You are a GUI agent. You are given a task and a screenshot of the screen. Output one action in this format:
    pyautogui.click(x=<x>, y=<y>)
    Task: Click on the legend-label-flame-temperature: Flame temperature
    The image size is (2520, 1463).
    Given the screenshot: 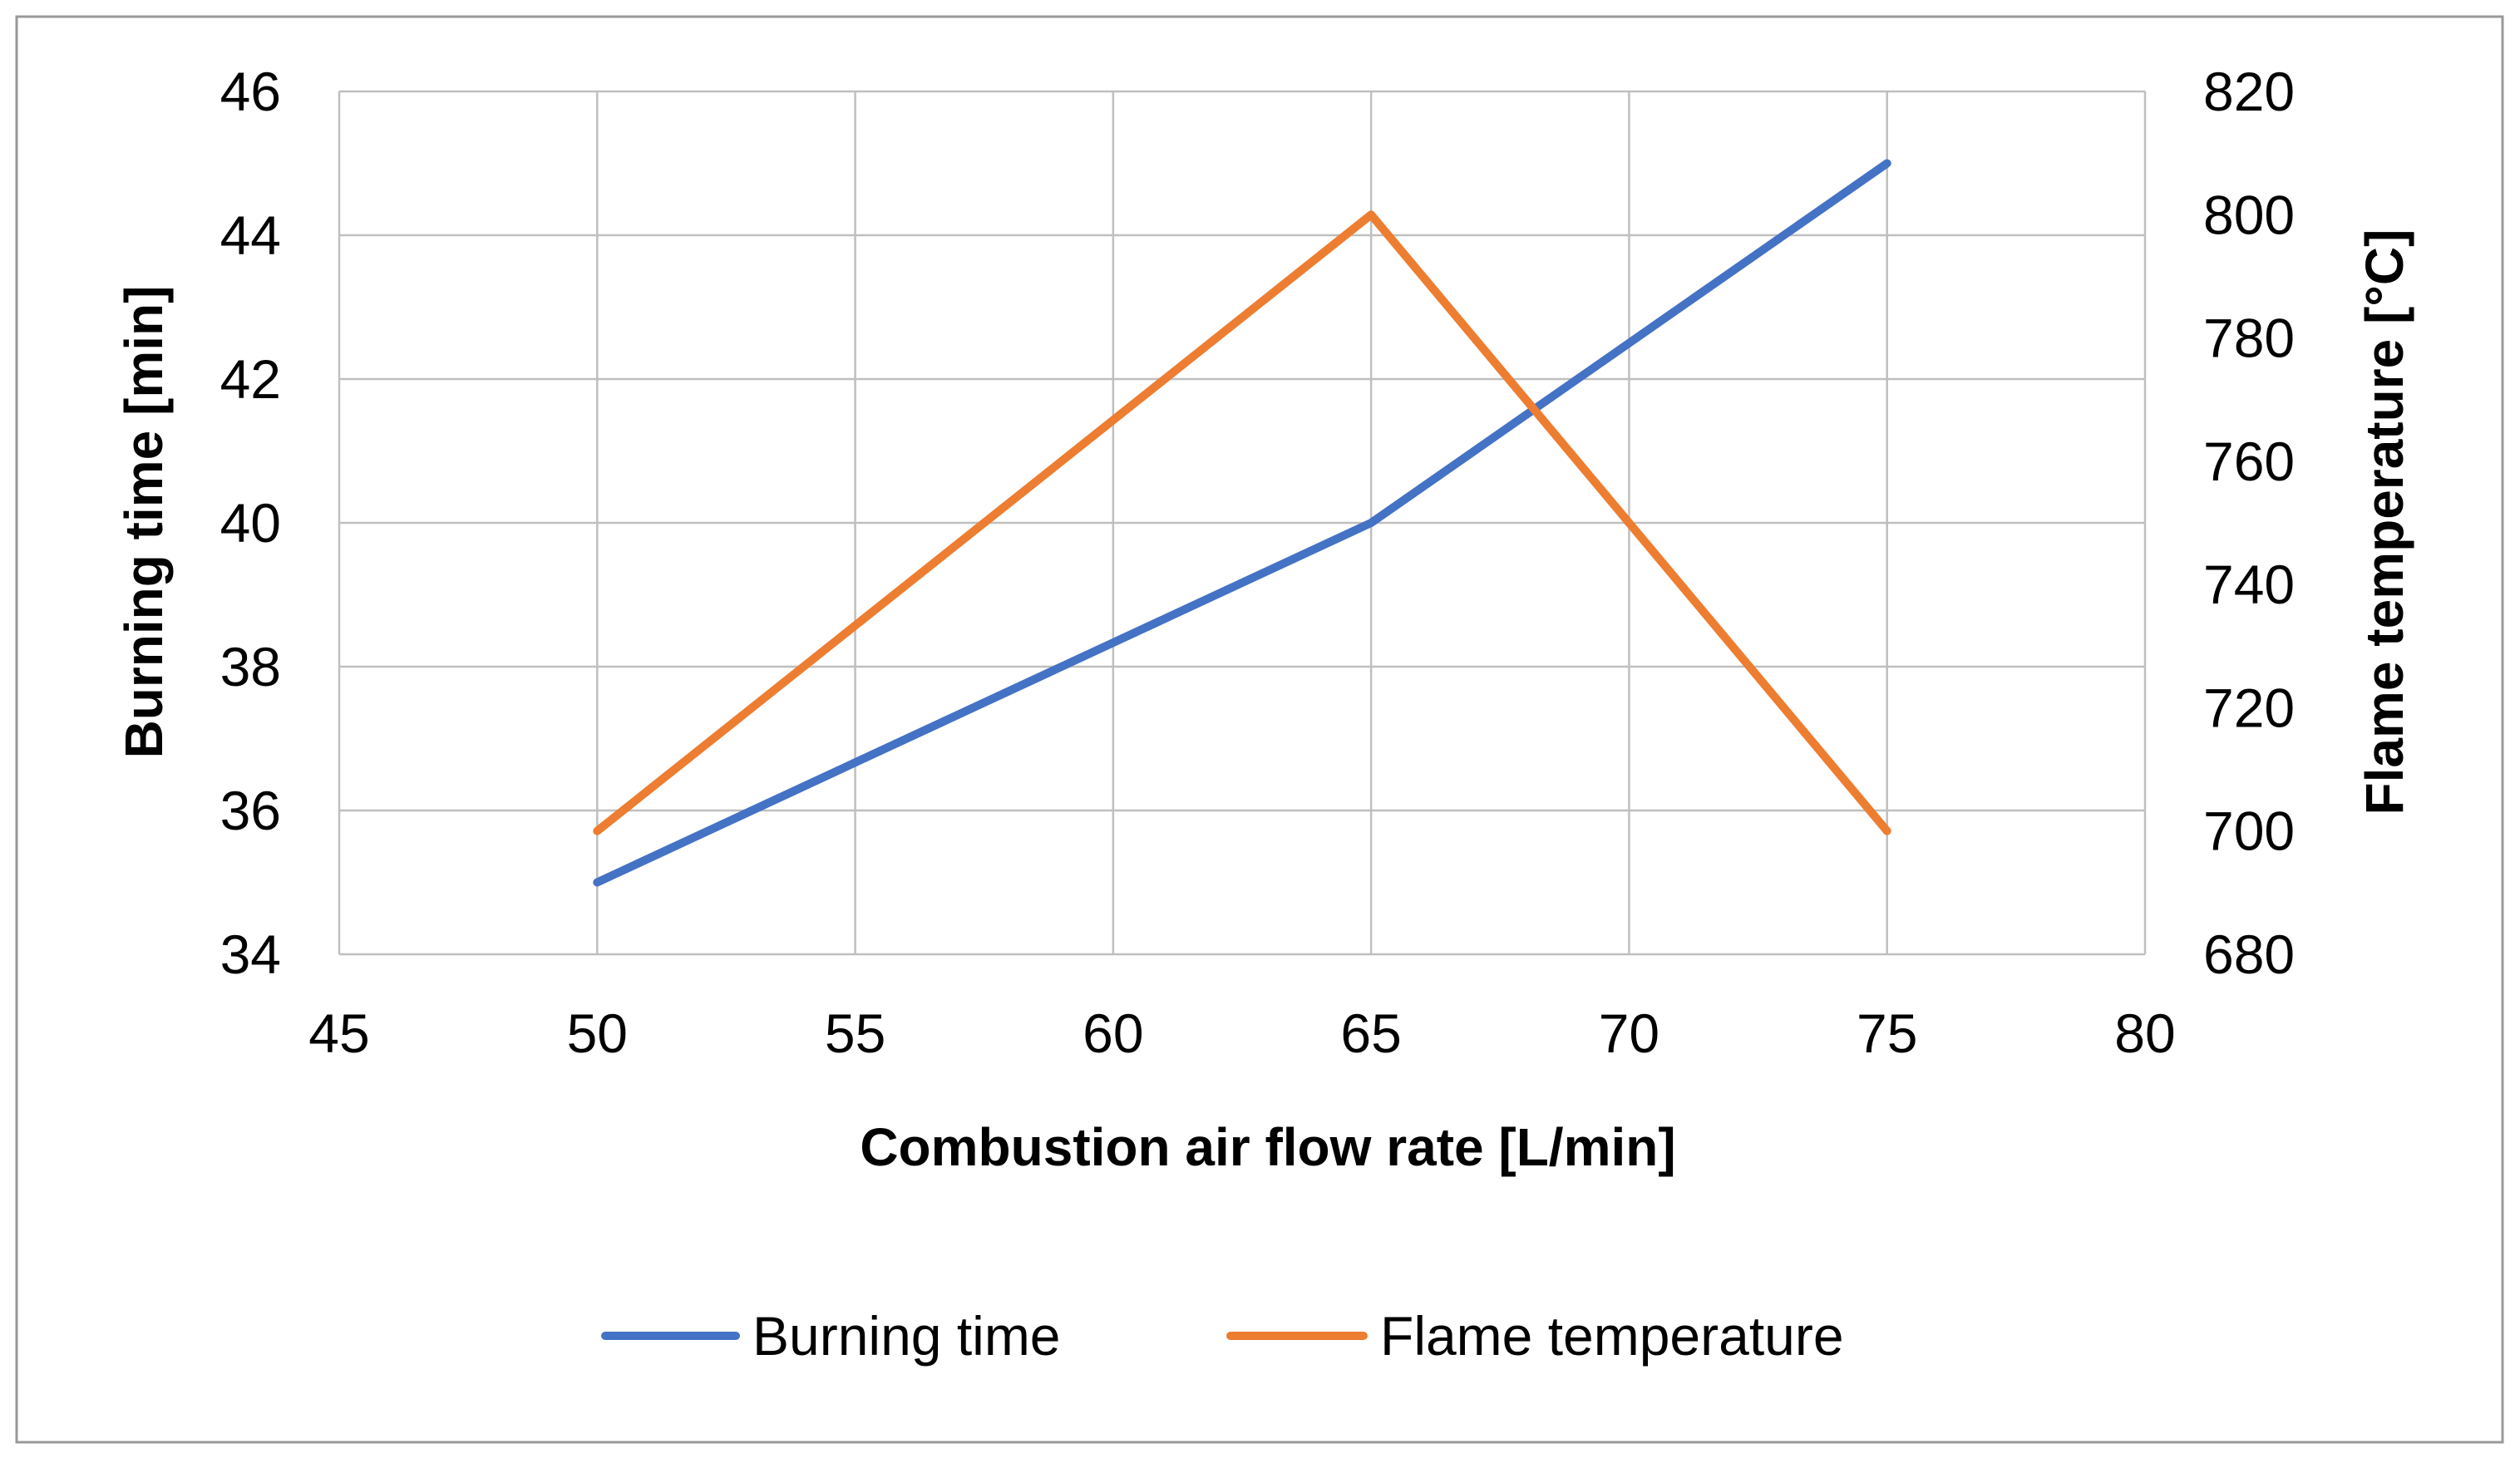 What is the action you would take?
    pyautogui.click(x=1612, y=1336)
    